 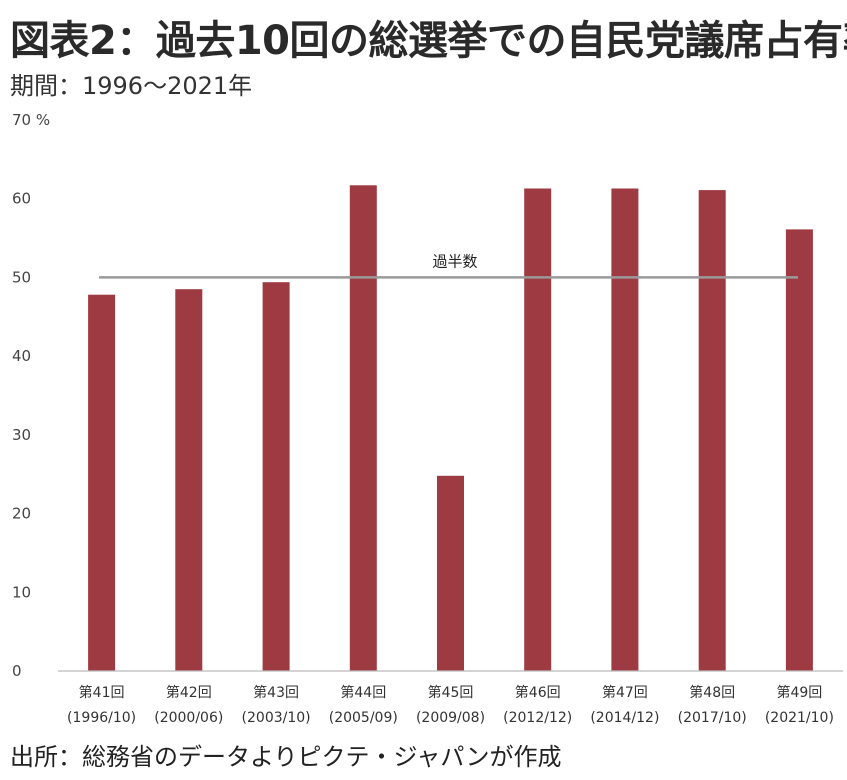 I want to click on reference-line-group: 過半数, so click(x=448, y=265).